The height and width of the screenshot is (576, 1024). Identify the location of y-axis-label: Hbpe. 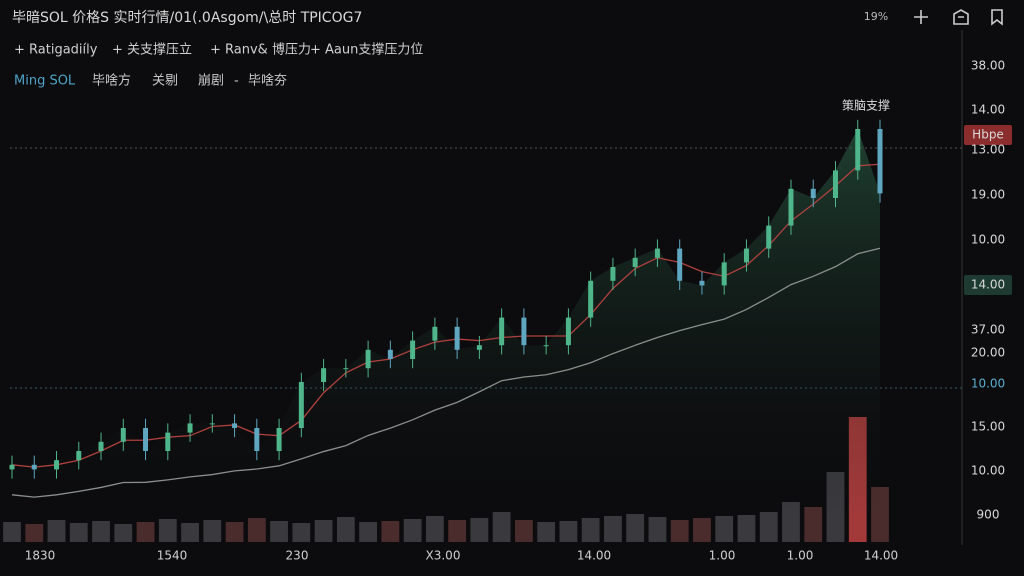
(988, 135).